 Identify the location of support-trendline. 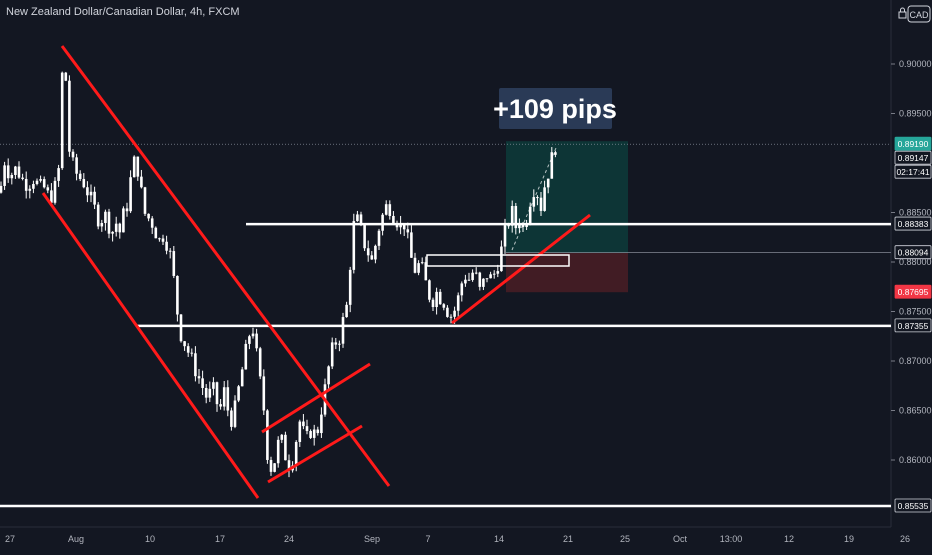
(521, 269).